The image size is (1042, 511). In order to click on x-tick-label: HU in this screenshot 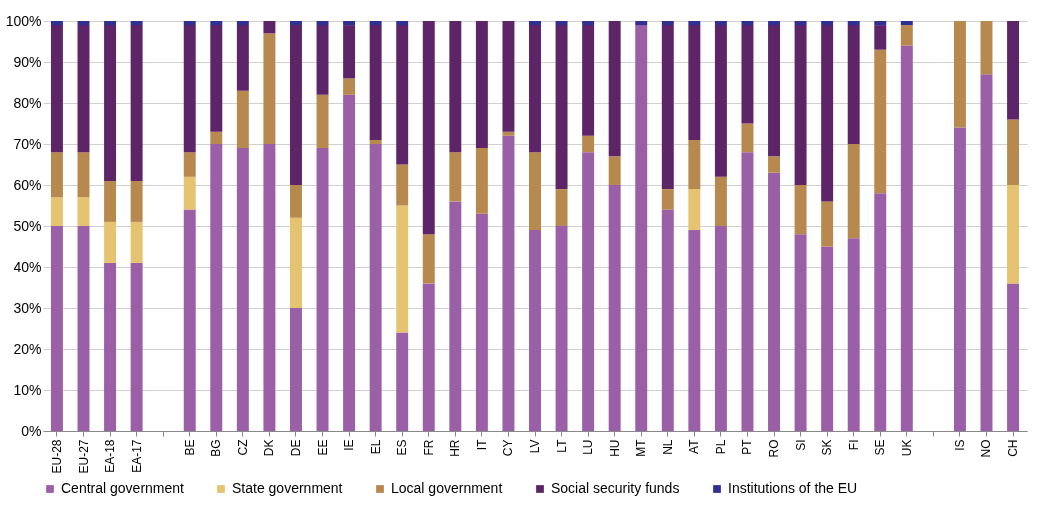, I will do `click(614, 448)`.